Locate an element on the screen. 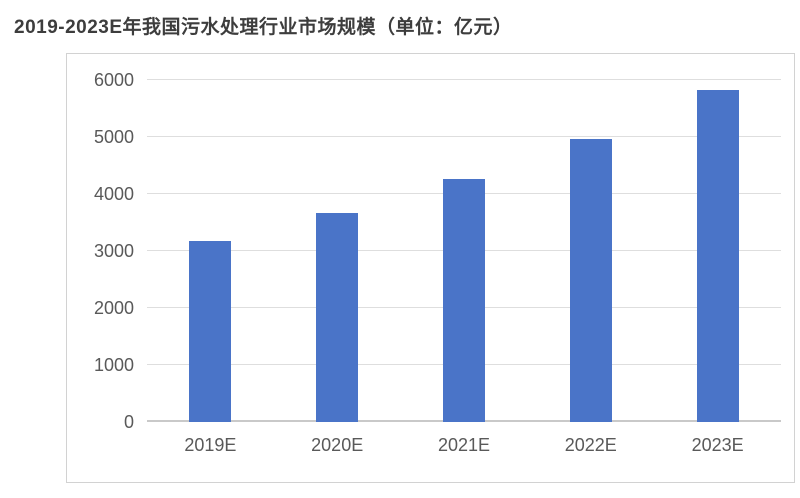  y-tick-label-3000: 3000 is located at coordinates (113, 251).